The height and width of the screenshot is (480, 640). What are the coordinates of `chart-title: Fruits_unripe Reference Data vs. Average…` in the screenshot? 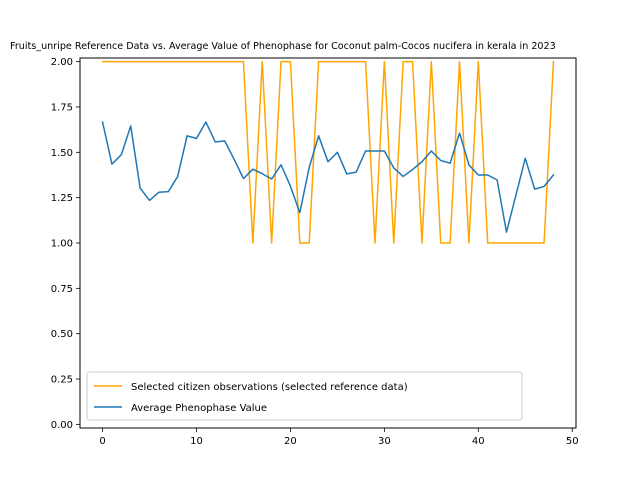 It's located at (283, 46).